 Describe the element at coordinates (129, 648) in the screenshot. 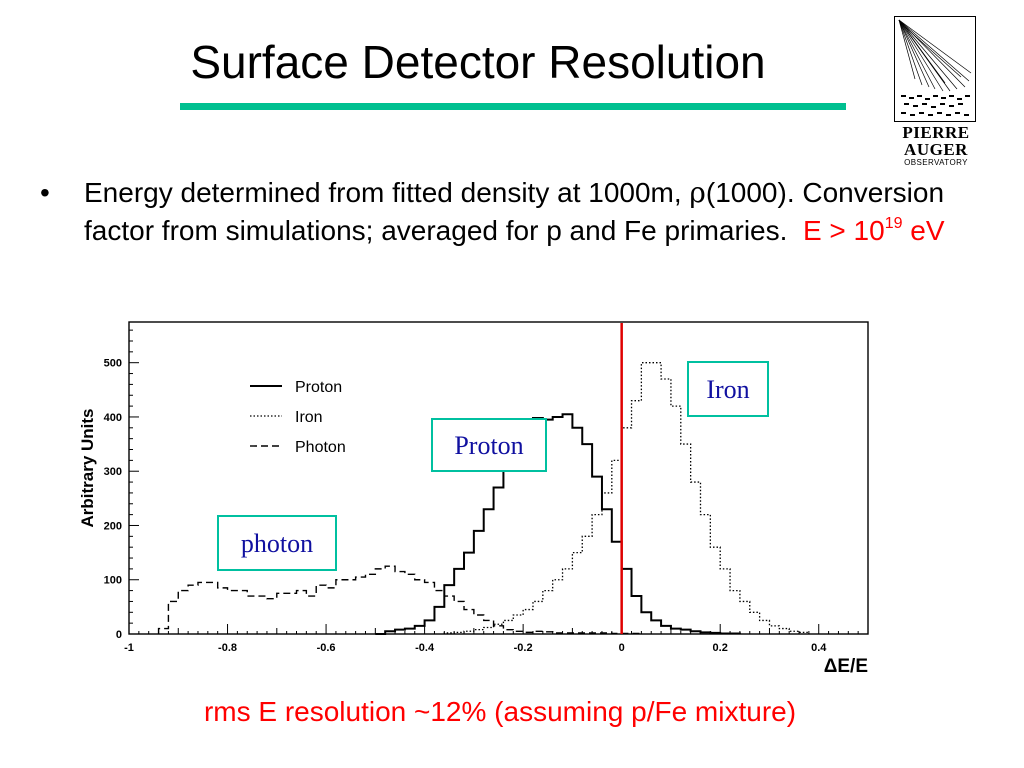

I see `x-tick-label: -1` at that location.